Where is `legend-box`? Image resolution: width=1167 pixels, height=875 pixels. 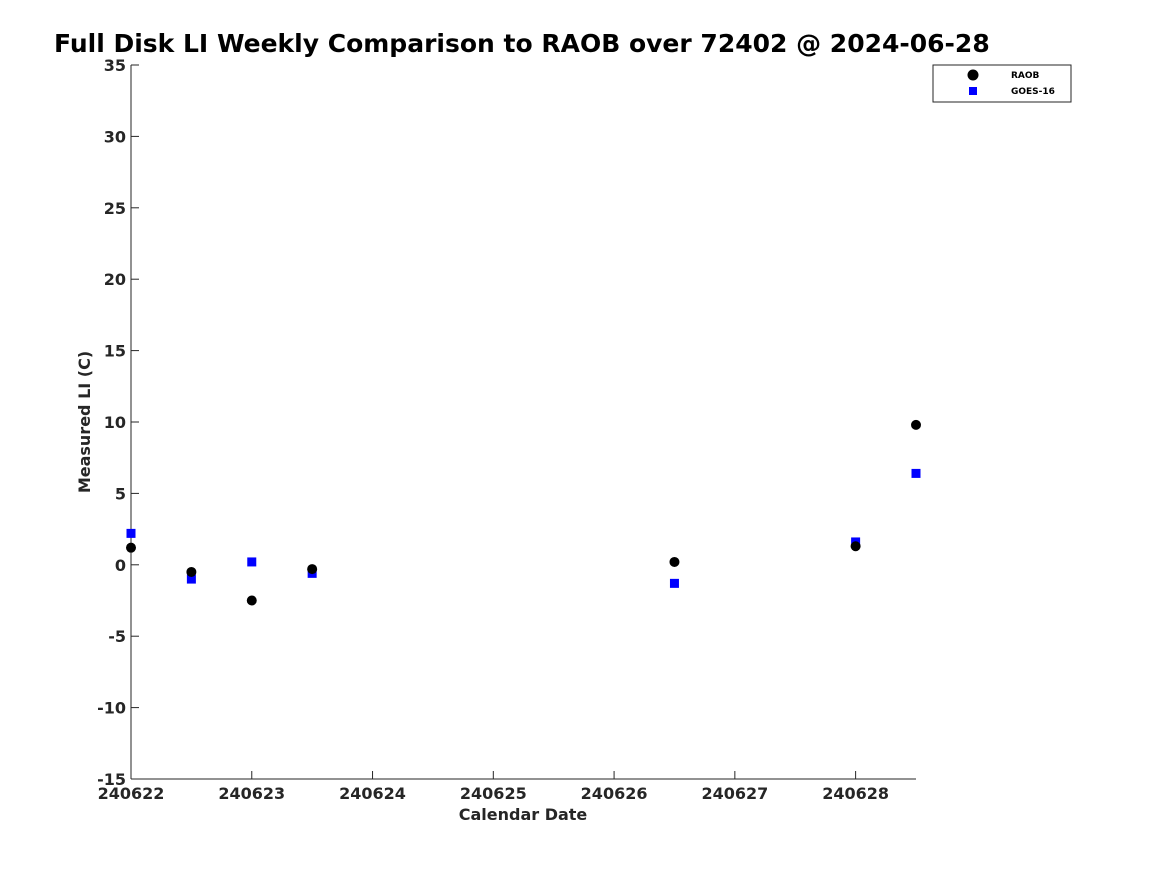 legend-box is located at coordinates (1002, 83).